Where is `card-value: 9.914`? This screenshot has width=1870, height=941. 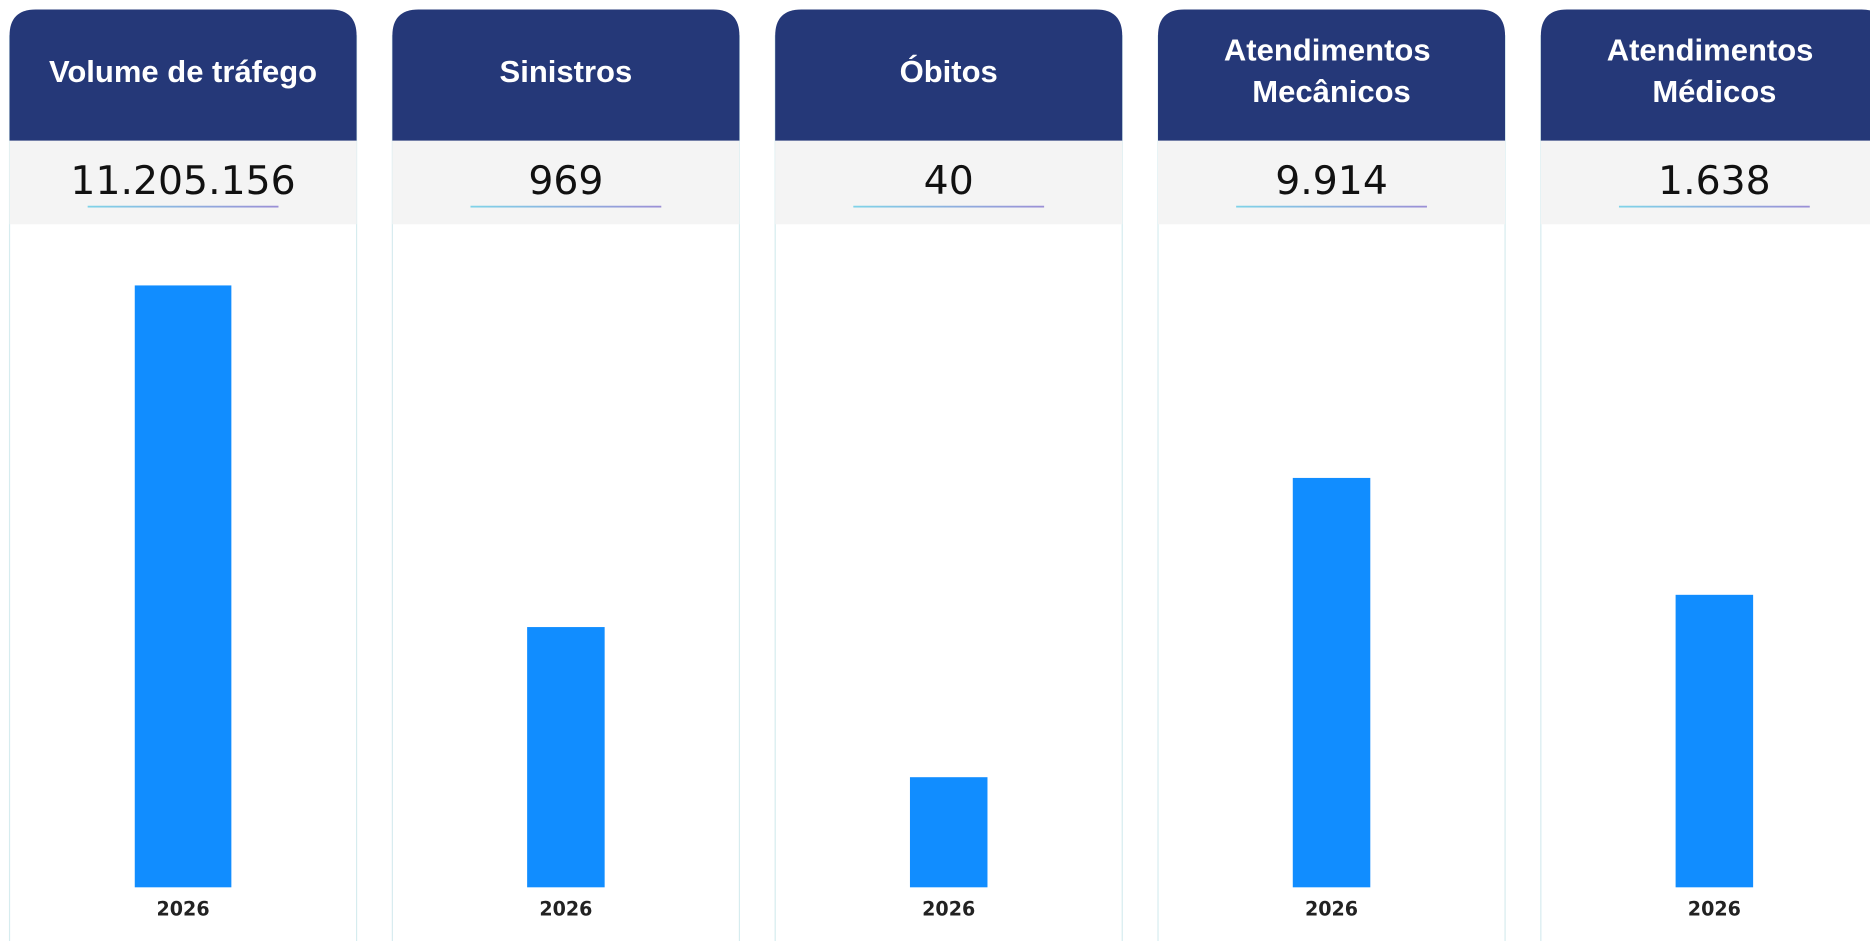 card-value: 9.914 is located at coordinates (1331, 181).